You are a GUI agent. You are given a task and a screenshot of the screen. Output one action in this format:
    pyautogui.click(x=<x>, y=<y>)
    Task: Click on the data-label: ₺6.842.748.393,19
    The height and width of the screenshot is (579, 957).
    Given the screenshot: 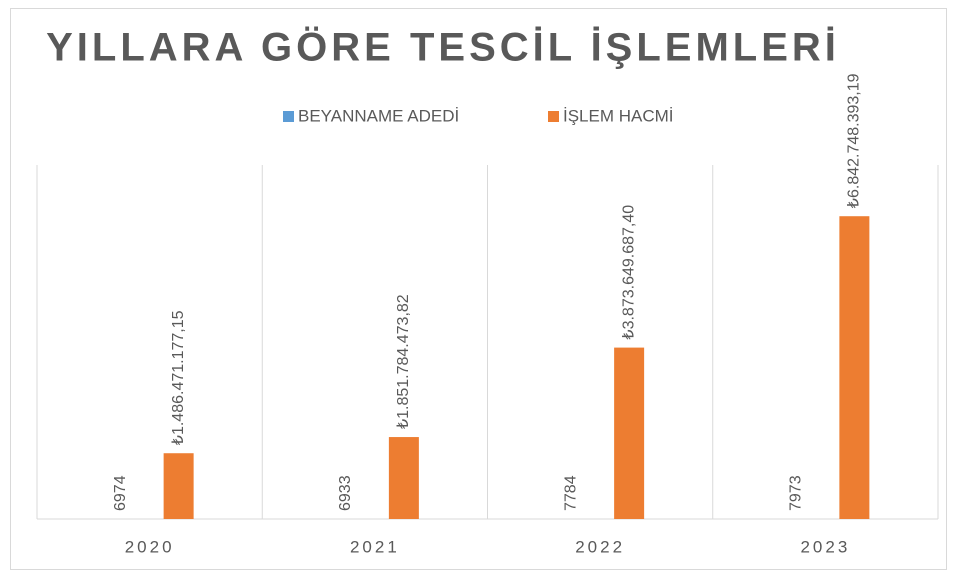 What is the action you would take?
    pyautogui.click(x=854, y=140)
    